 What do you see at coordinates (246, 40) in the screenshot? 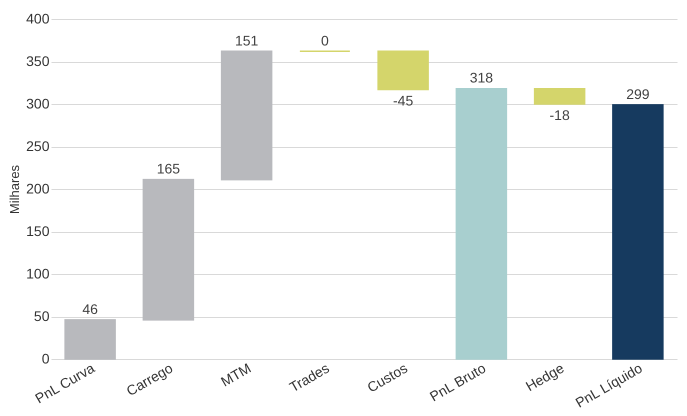
I see `data-label: 151` at bounding box center [246, 40].